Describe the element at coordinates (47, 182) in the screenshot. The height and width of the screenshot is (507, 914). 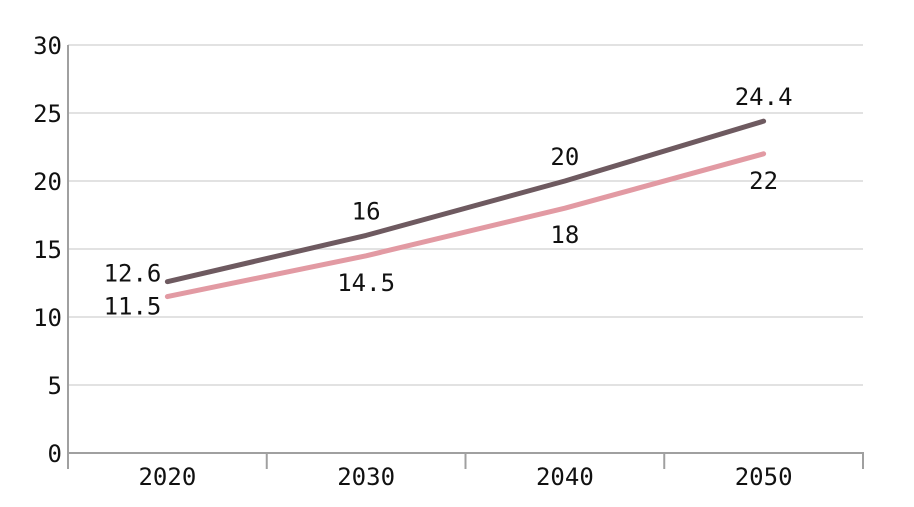
I see `y-tick-label: 20` at that location.